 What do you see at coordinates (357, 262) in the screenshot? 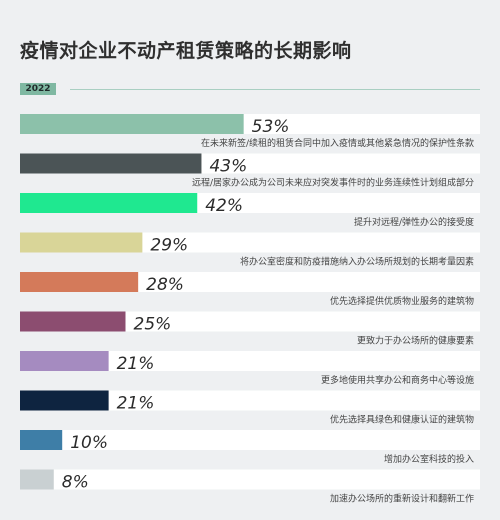
I see `category-label: 将办公室密度和防疫措施纳入办公场所规划的长期考量因素` at bounding box center [357, 262].